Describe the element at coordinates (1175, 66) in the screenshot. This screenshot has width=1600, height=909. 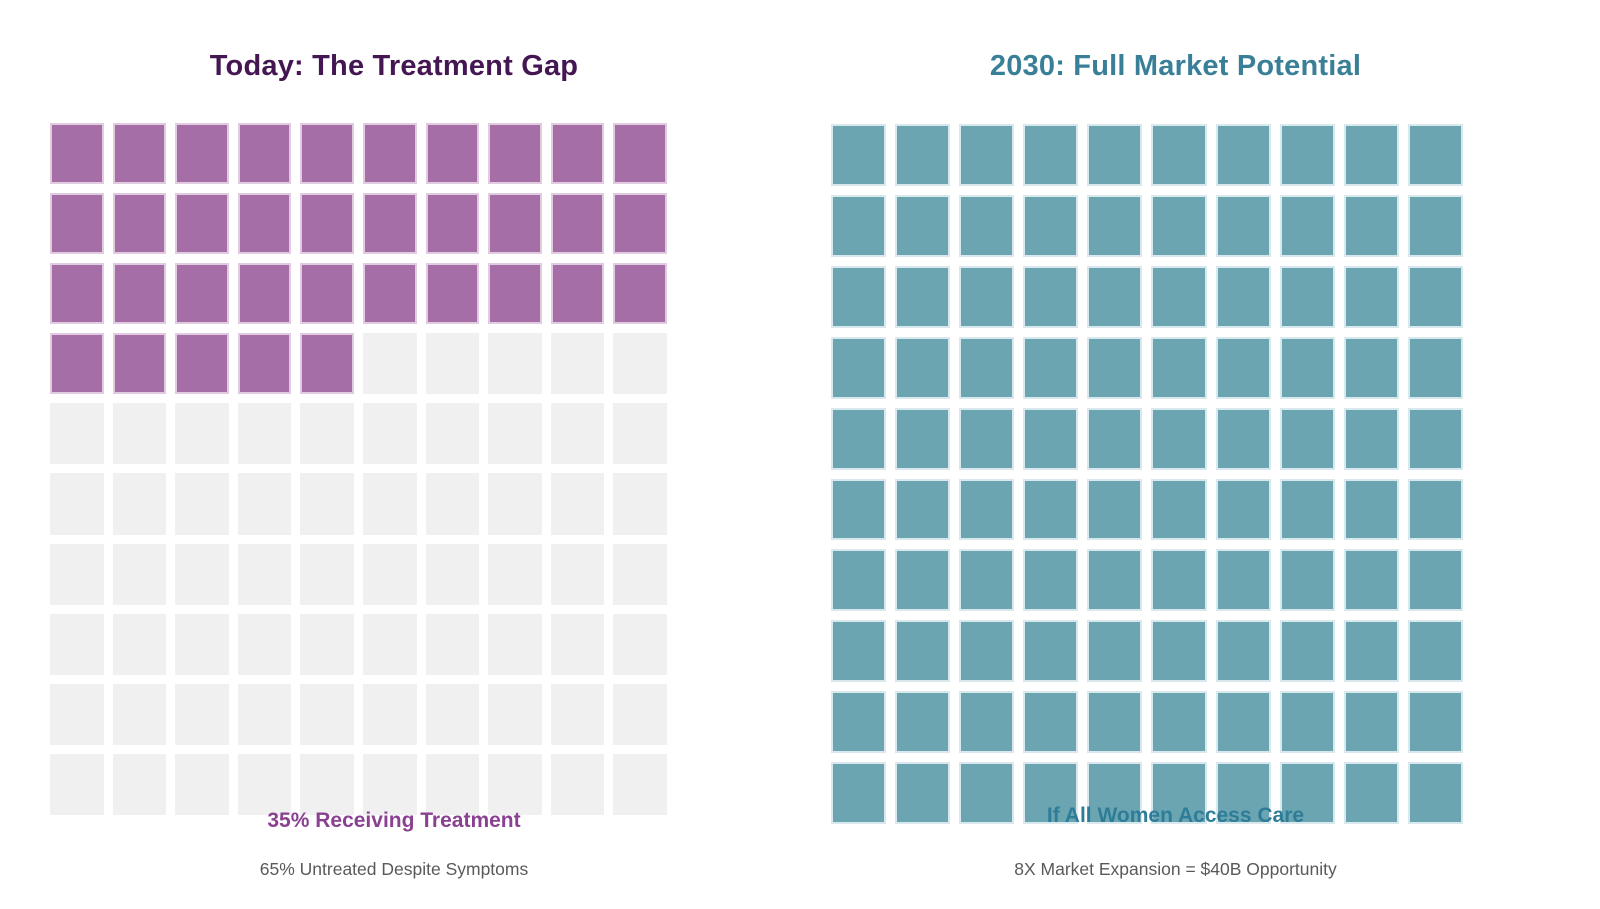
I see `right-chart-title: 2030: Full Market Potential` at that location.